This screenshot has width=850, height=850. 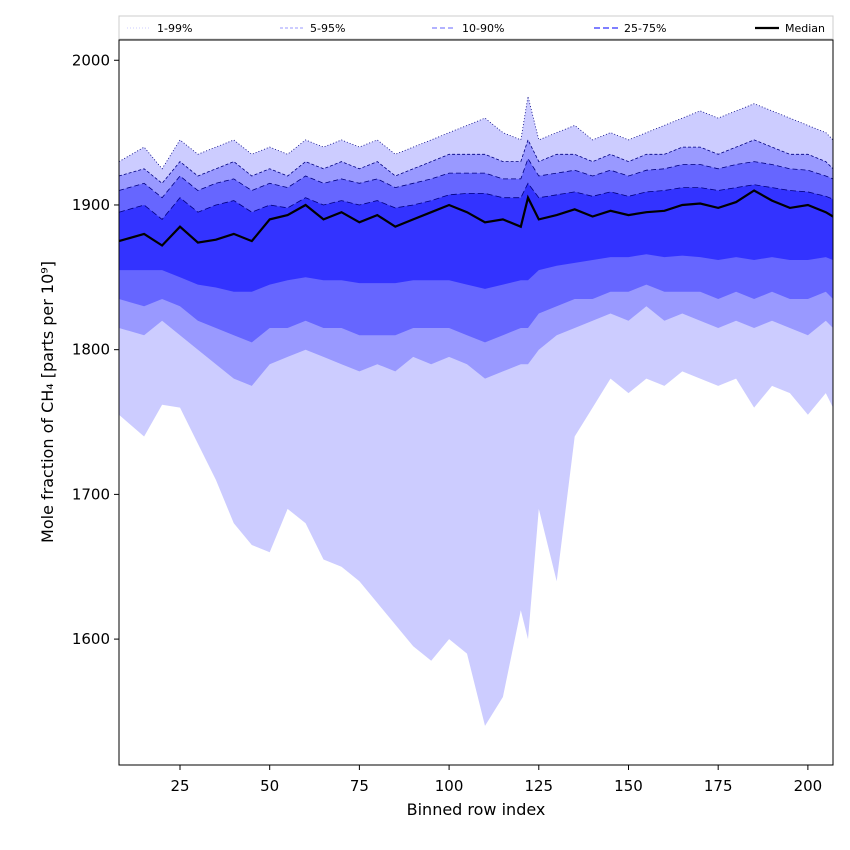 What do you see at coordinates (808, 786) in the screenshot?
I see `x-tick-label: 200` at bounding box center [808, 786].